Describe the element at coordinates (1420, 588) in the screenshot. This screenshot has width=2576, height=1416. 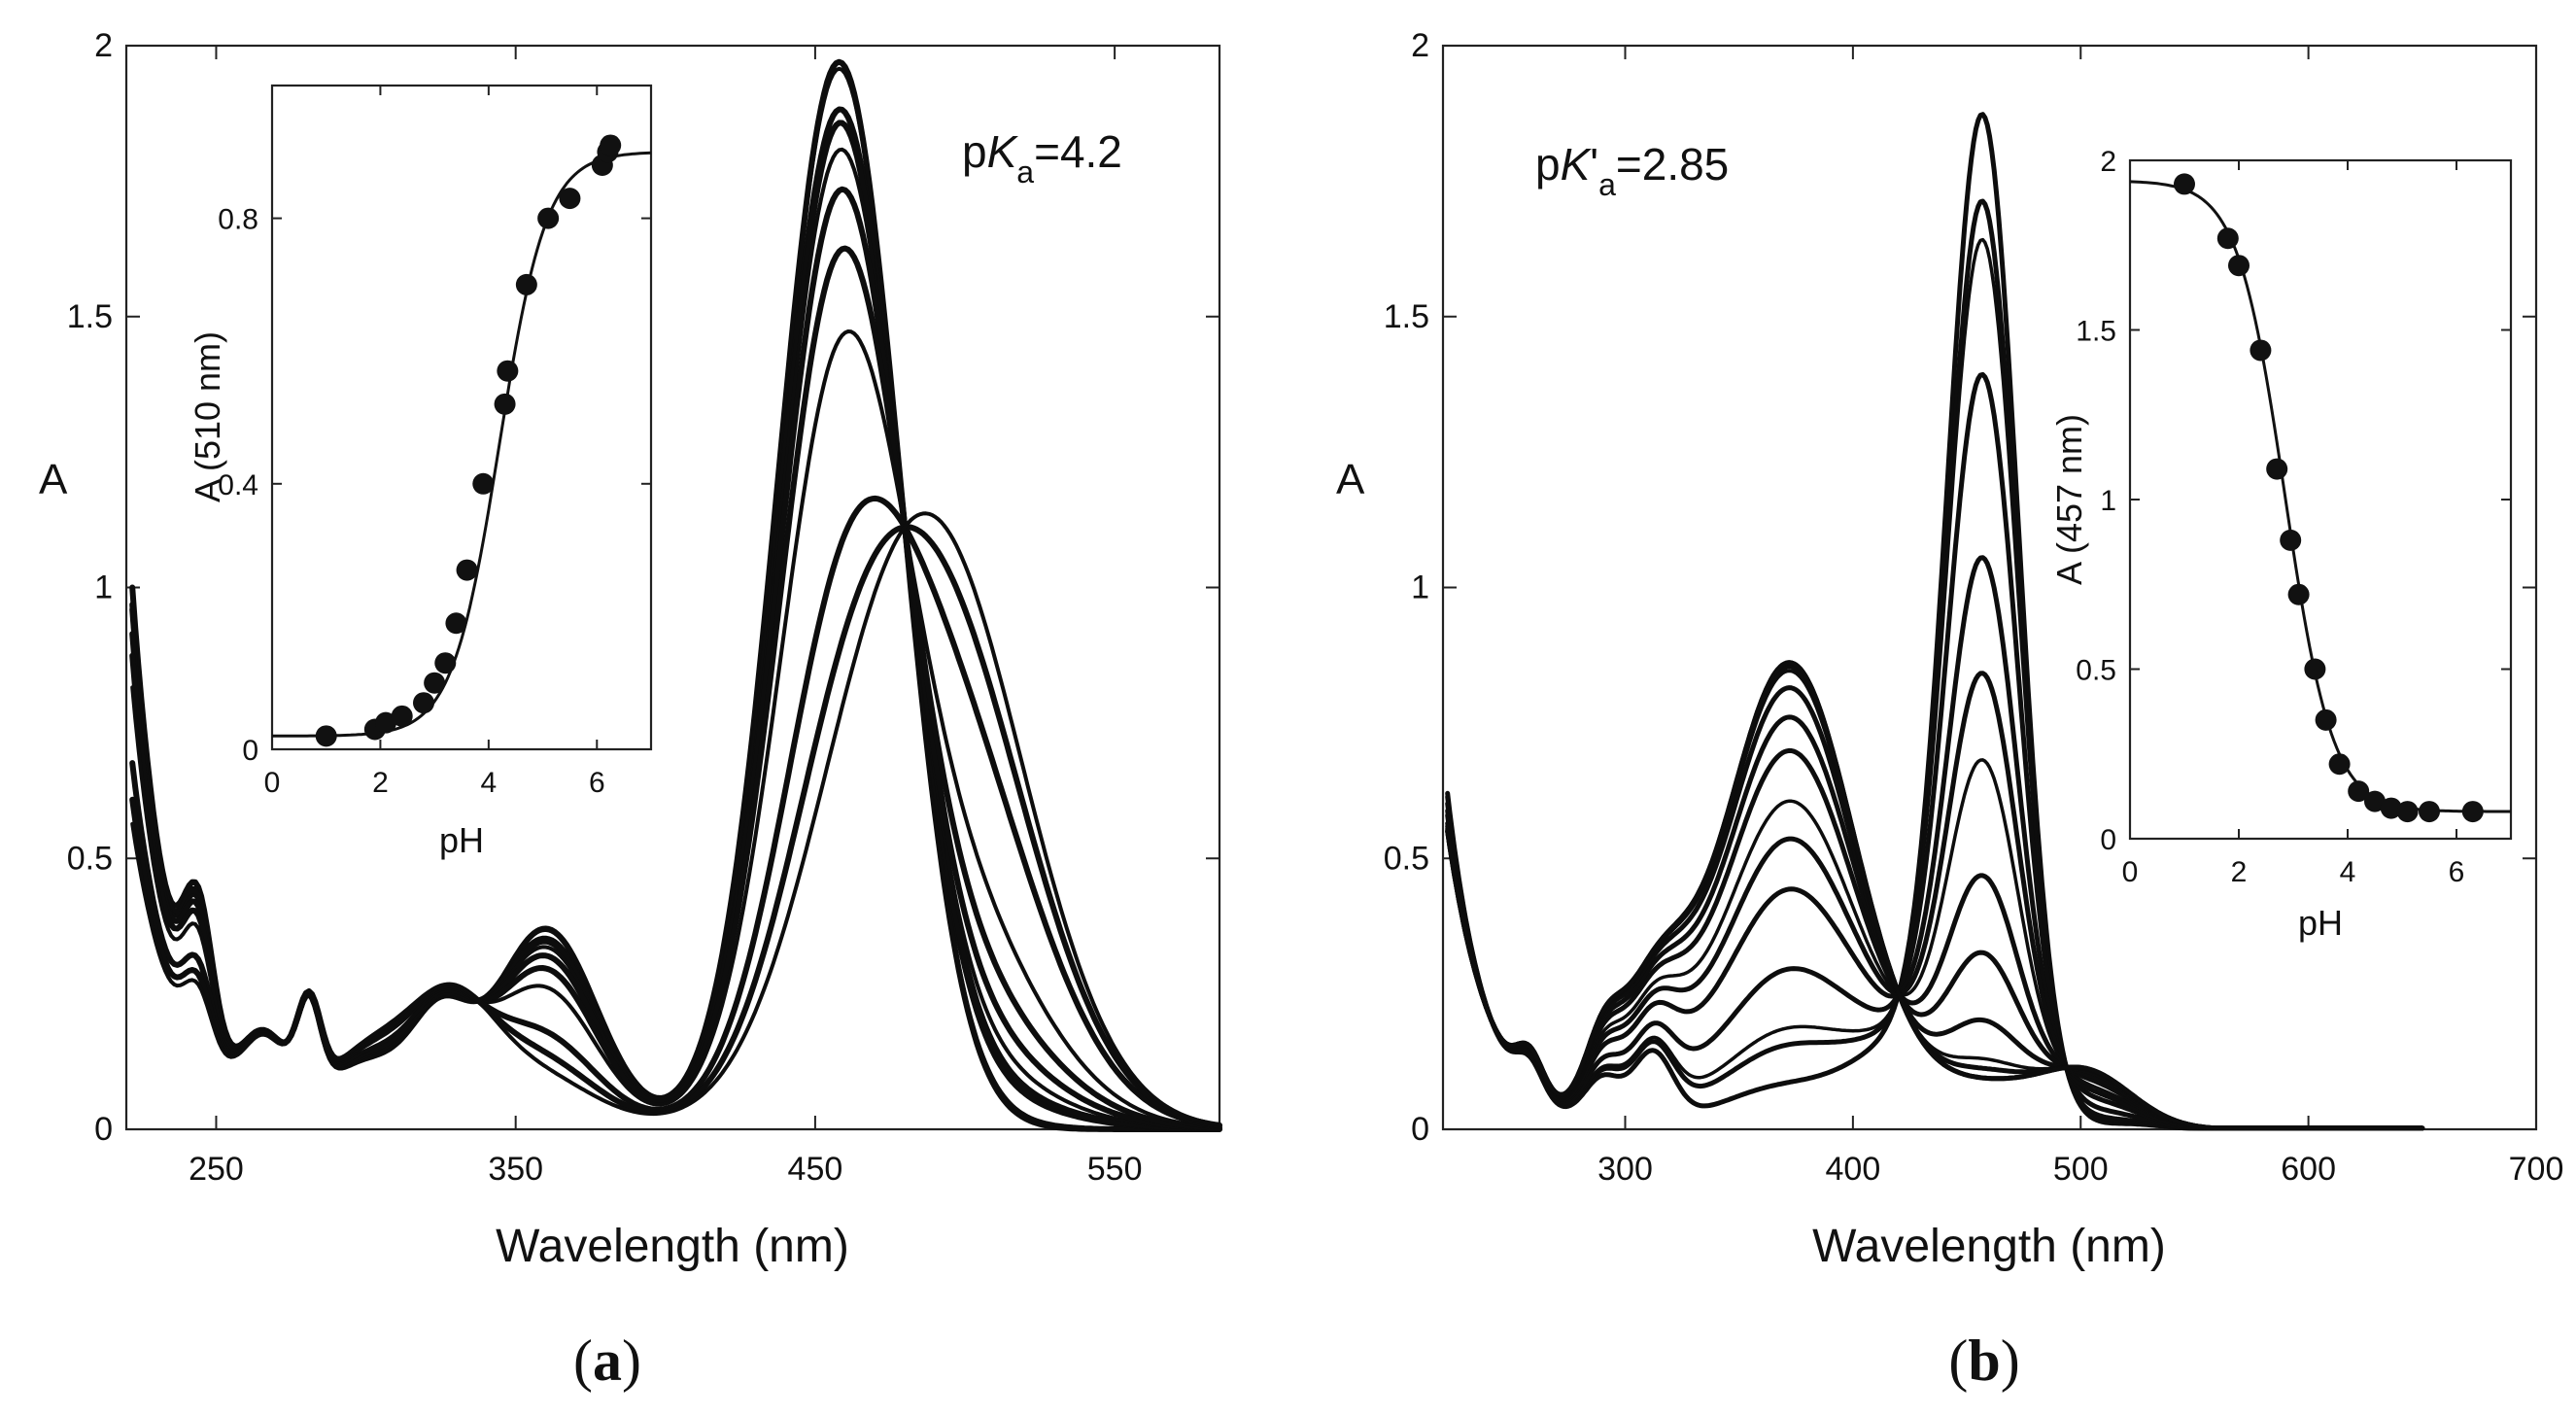
I see `panel-b-ytick-label: 1` at that location.